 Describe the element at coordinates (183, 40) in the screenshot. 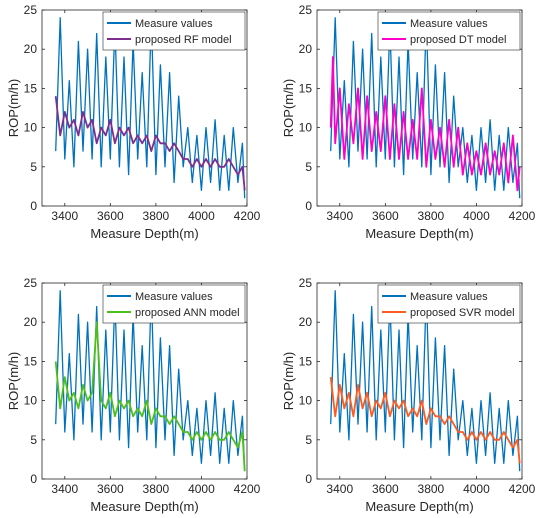

I see `legend-label-2: proposed RF model` at that location.